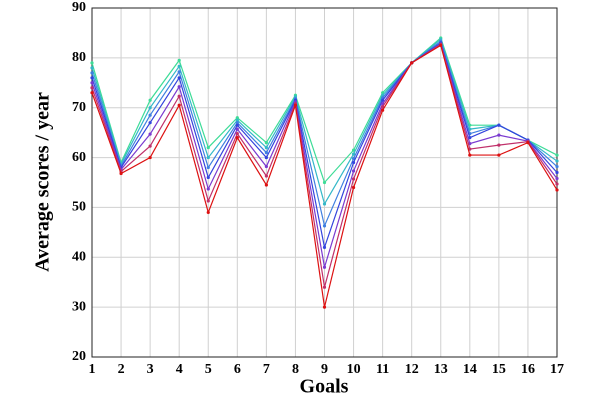 The height and width of the screenshot is (400, 600). What do you see at coordinates (499, 369) in the screenshot?
I see `x-tick-label: 15` at bounding box center [499, 369].